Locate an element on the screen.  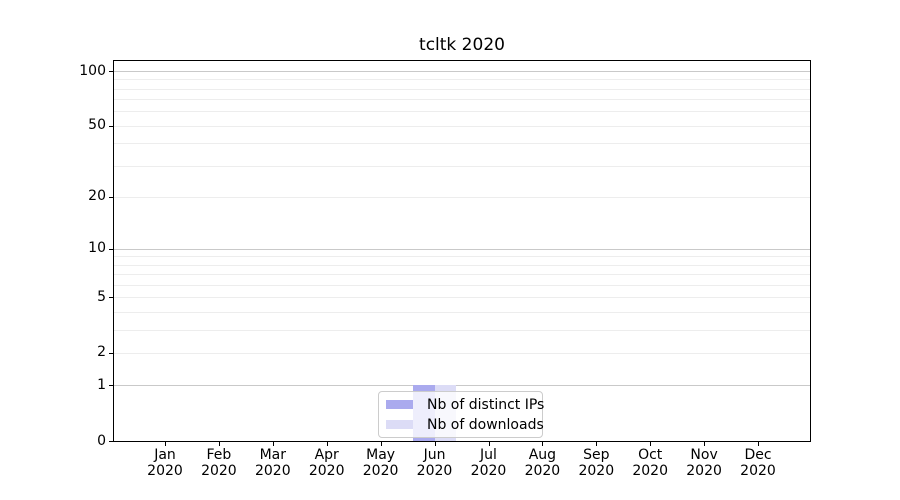
y-tick-label-5: 5 is located at coordinates (101, 296).